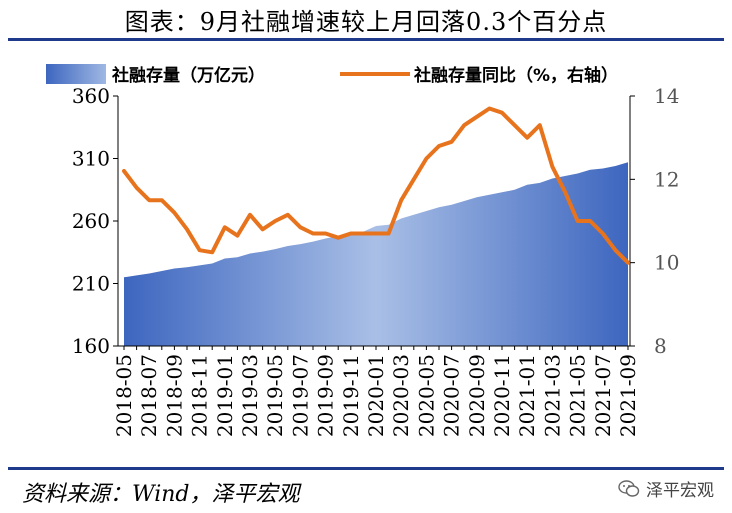 The image size is (732, 513). Describe the element at coordinates (124, 395) in the screenshot. I see `x-tick-label: 2018-05` at that location.